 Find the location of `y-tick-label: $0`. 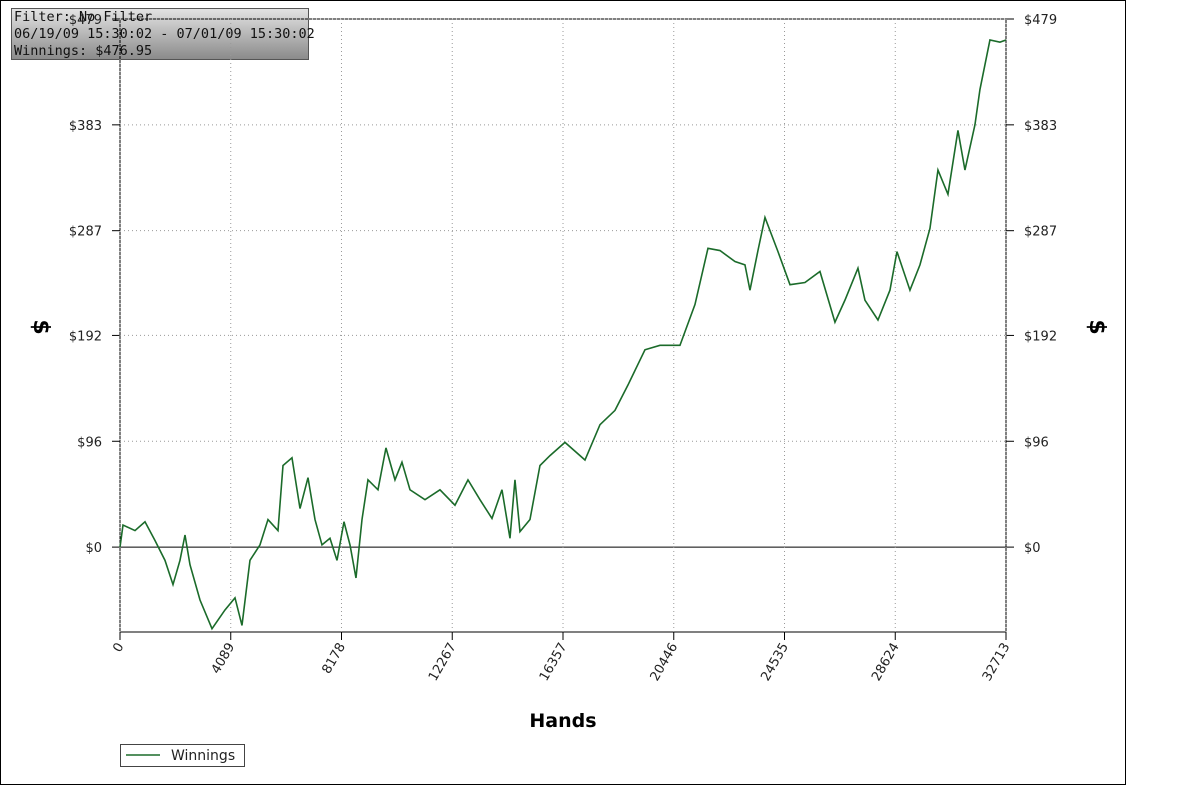

y-tick-label: $0 is located at coordinates (93, 548).